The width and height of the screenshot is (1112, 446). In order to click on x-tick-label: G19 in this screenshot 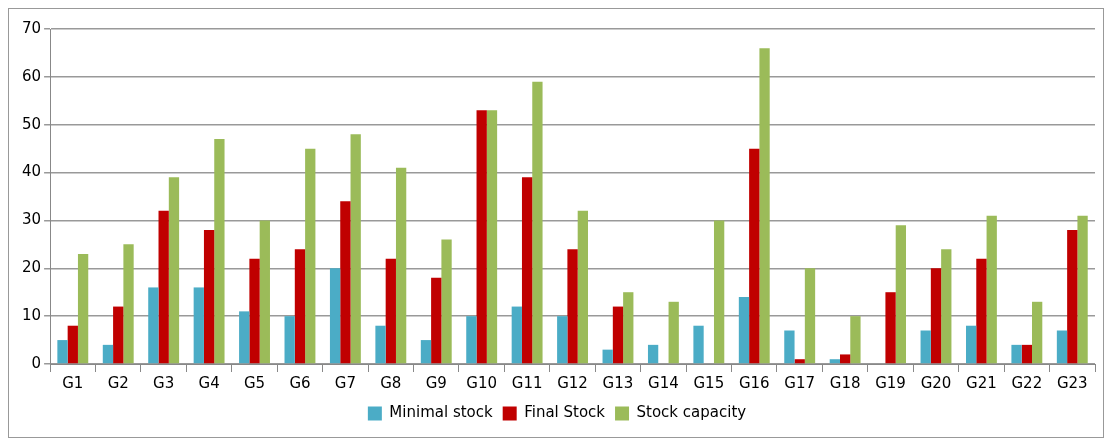, I will do `click(890, 382)`.